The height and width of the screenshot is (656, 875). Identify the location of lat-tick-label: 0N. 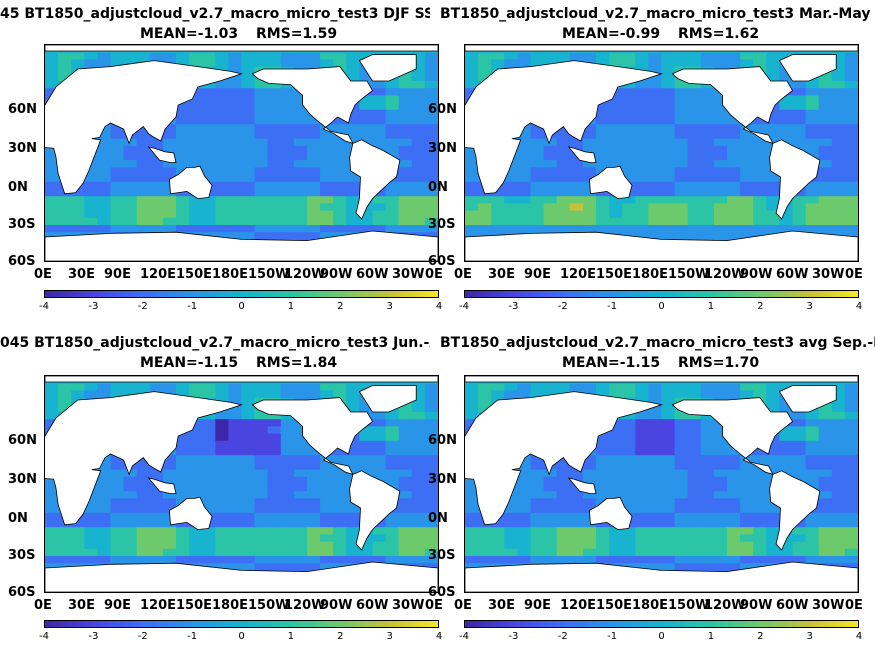
(18, 187).